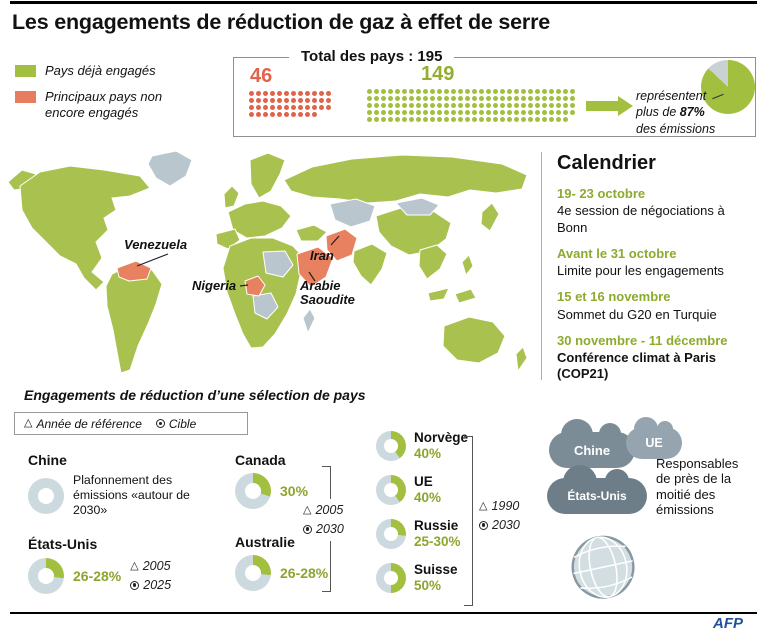 This screenshot has height=631, width=768. What do you see at coordinates (278, 264) in the screenshot?
I see `region-africa-northeast` at bounding box center [278, 264].